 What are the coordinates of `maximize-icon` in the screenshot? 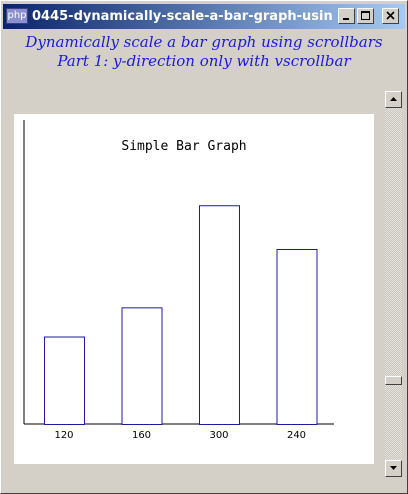 It's located at (365, 15).